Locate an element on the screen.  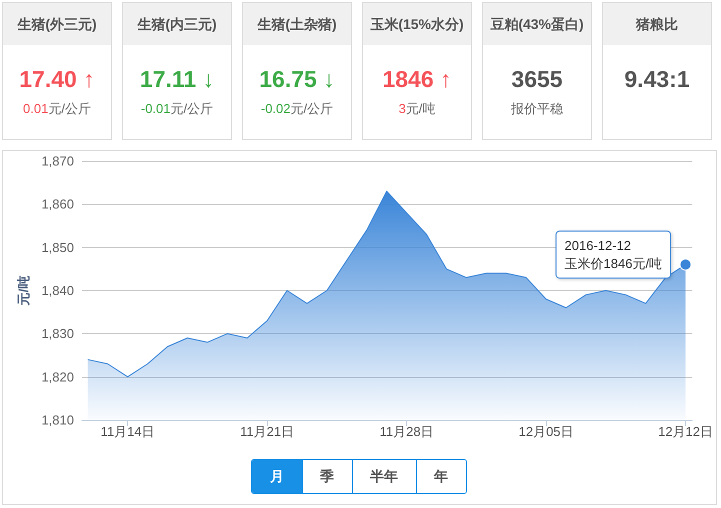
x-tick-label: 12月05日 is located at coordinates (546, 431).